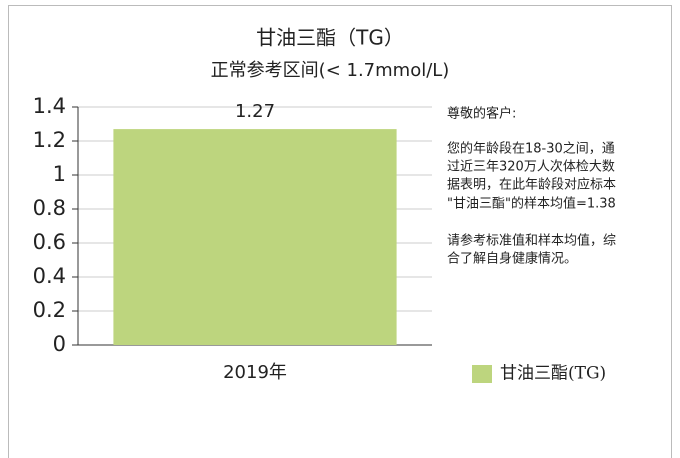 This screenshot has height=458, width=680. I want to click on chart-title: 甘油三酯（TG）, so click(330, 38).